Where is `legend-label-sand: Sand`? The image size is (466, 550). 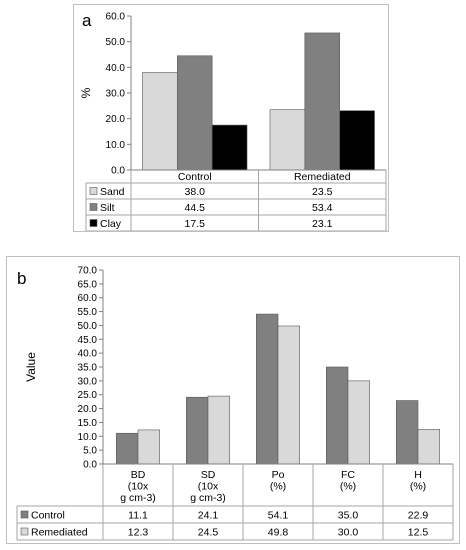 legend-label-sand: Sand is located at coordinates (112, 192).